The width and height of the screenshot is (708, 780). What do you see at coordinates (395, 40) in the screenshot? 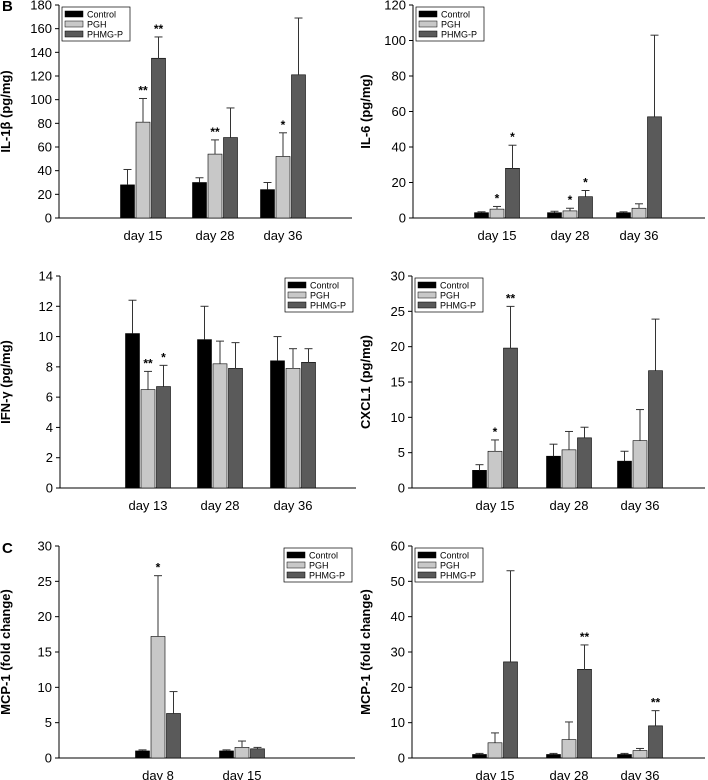
I see `il6-ytick-label: 100` at bounding box center [395, 40].